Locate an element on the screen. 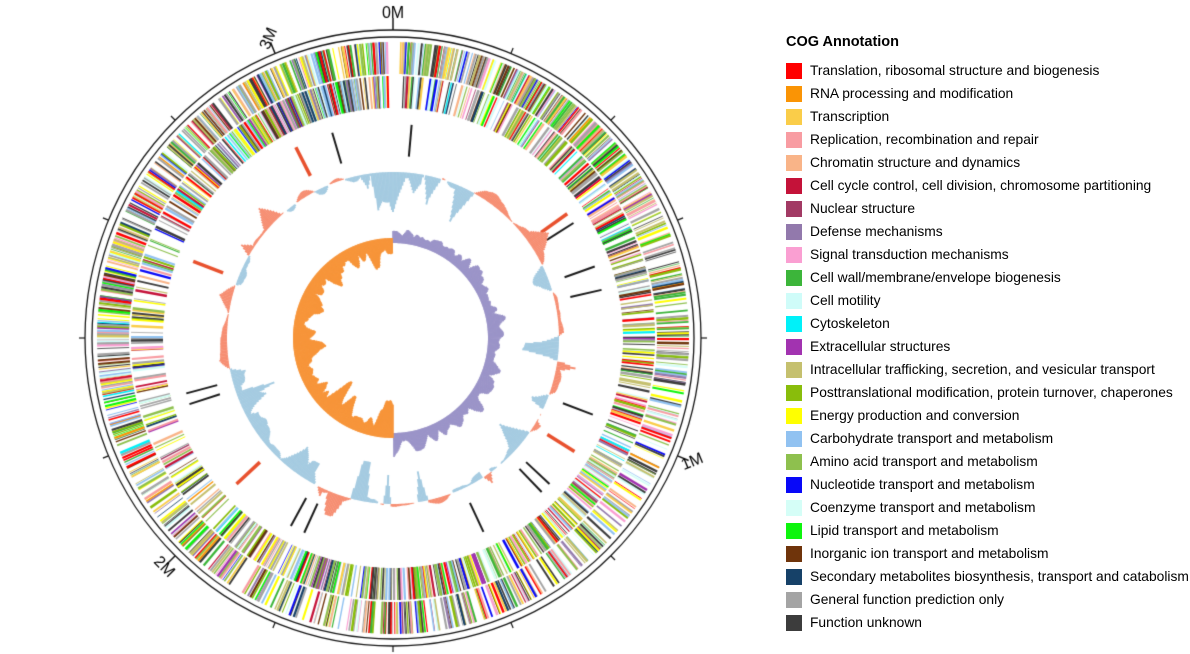 The width and height of the screenshot is (1190, 654). legend-label: Nucleotide transport and metabolism is located at coordinates (922, 484).